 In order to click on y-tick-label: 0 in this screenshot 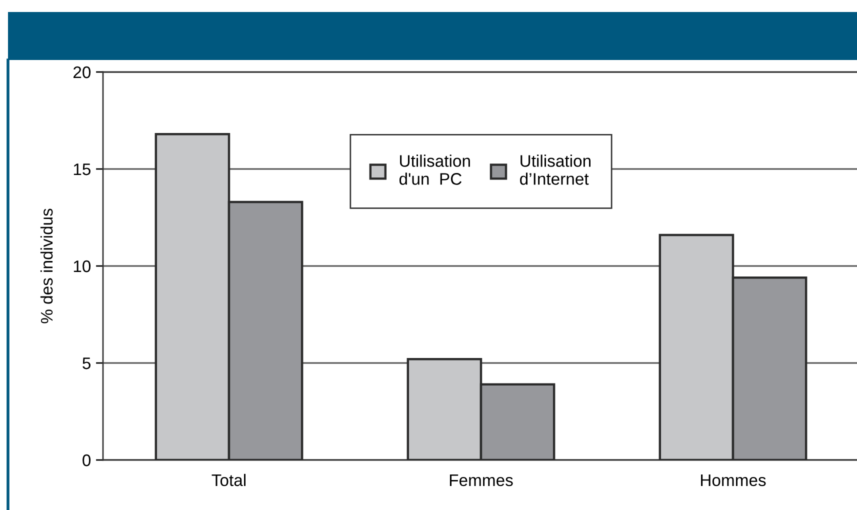, I will do `click(86, 460)`.